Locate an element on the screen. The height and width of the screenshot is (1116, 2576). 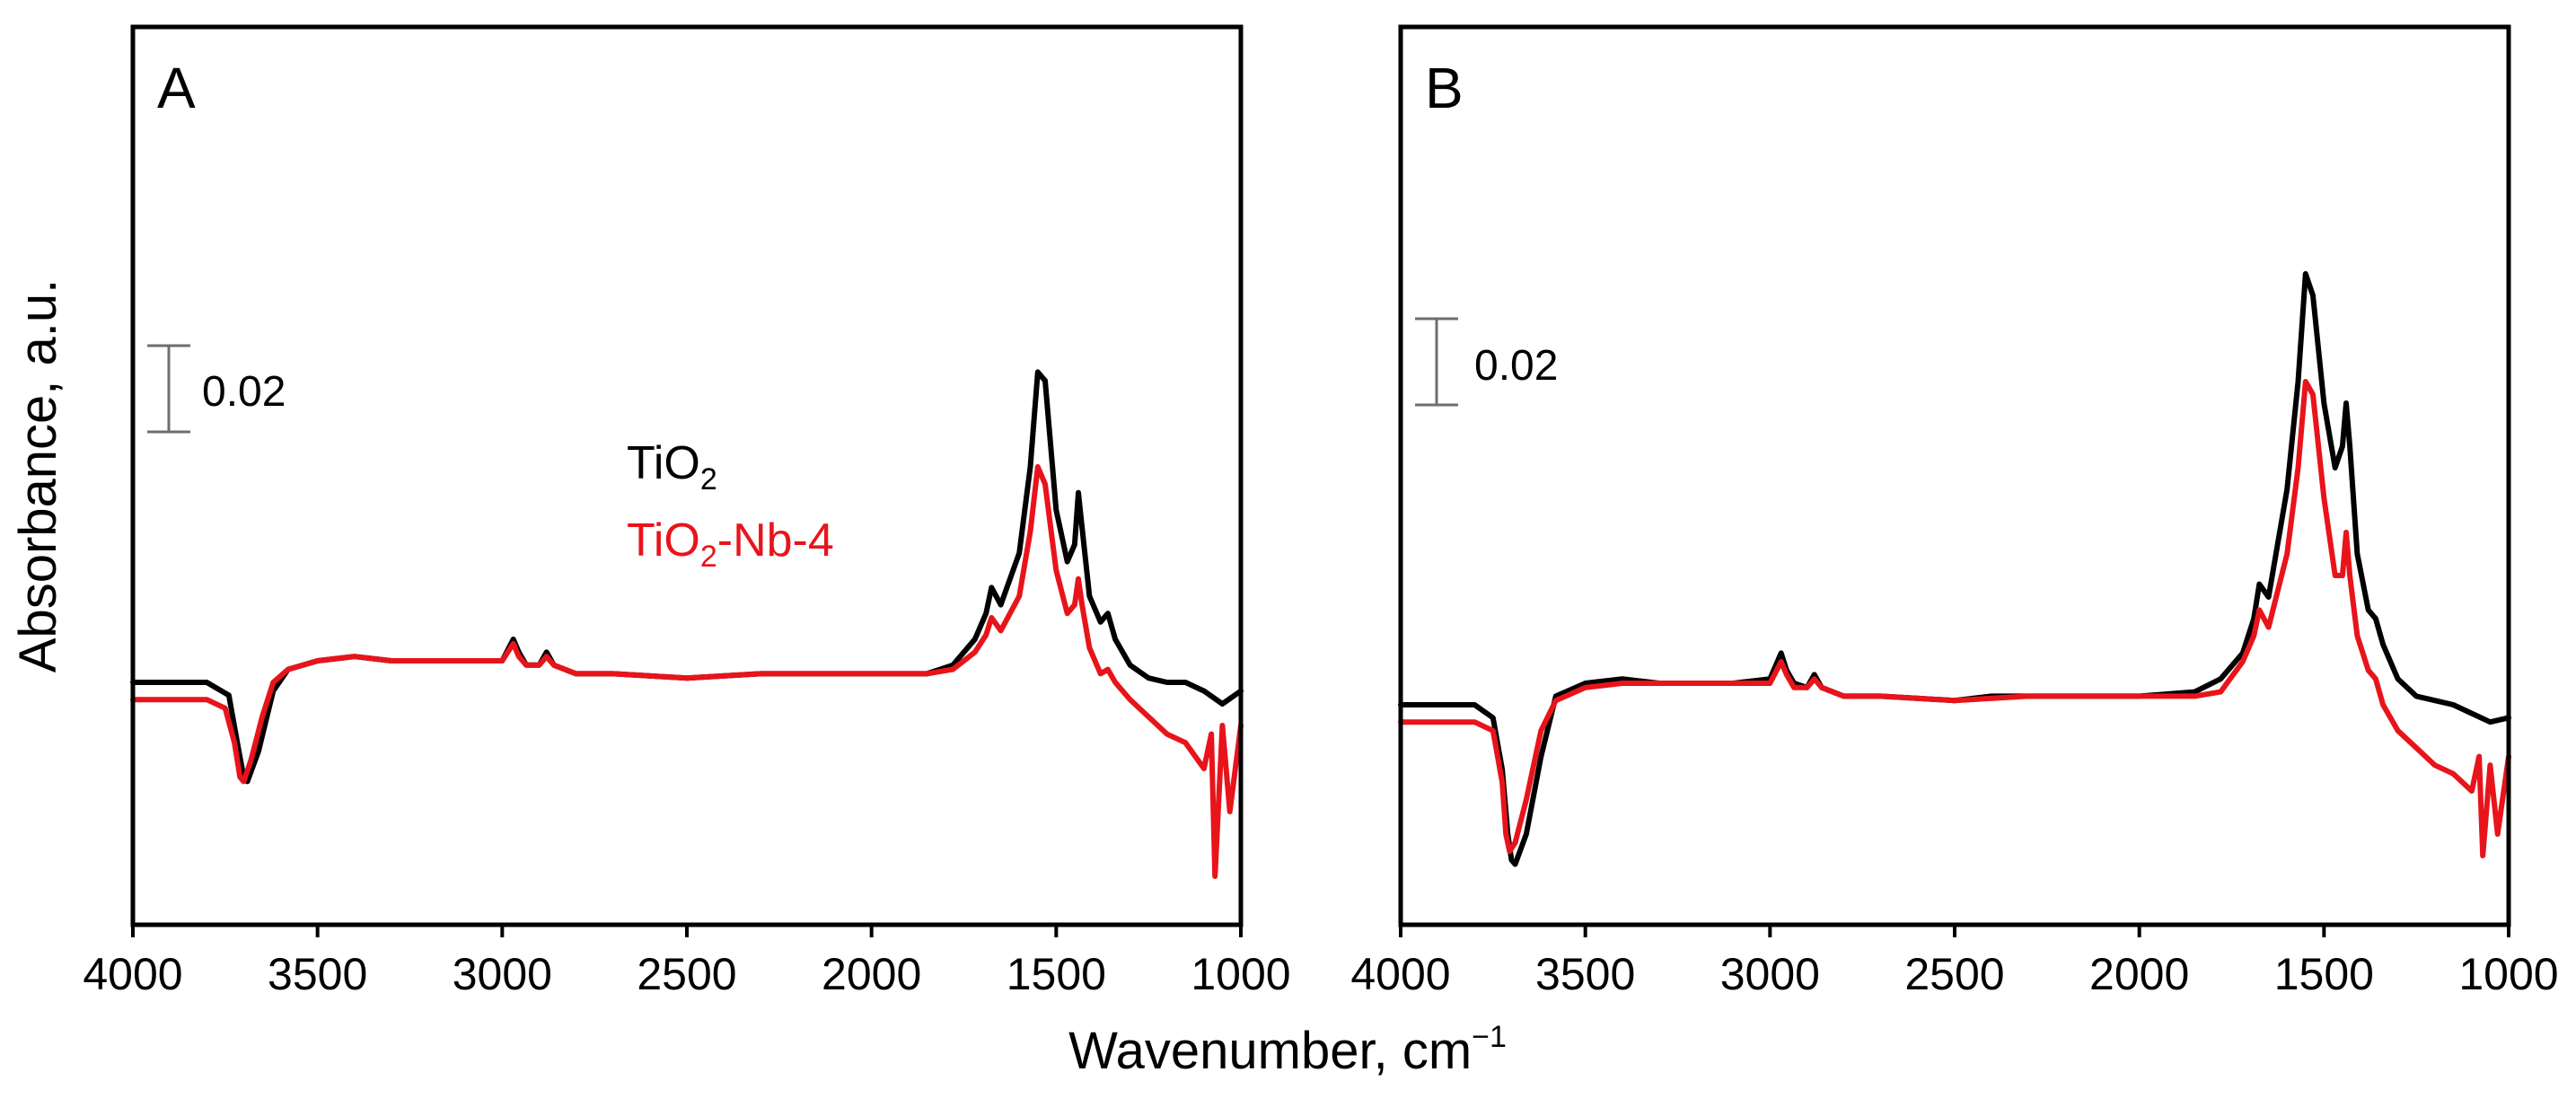
y-axis-title: Absorbance, a.u. is located at coordinates (38, 476).